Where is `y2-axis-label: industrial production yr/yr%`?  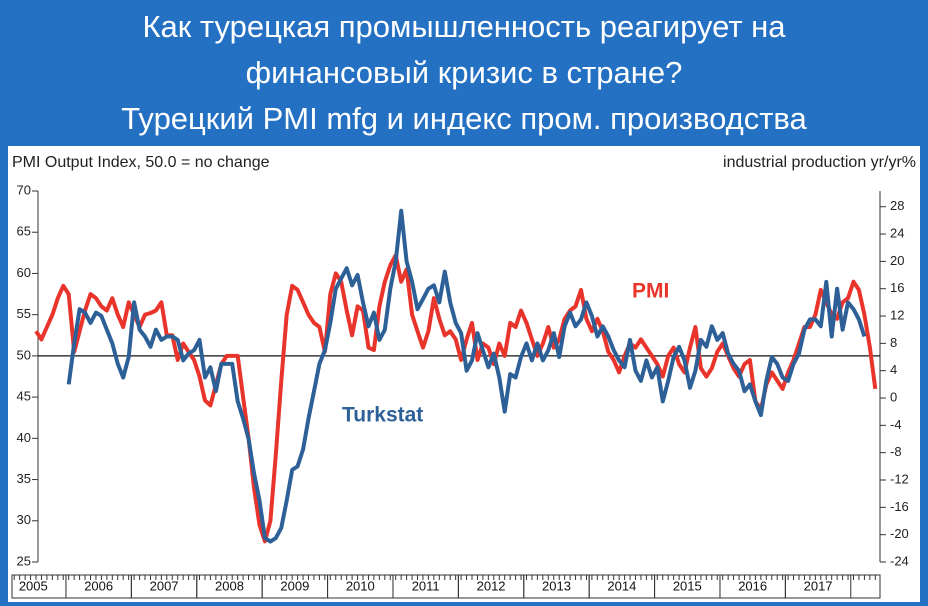 y2-axis-label: industrial production yr/yr% is located at coordinates (819, 162).